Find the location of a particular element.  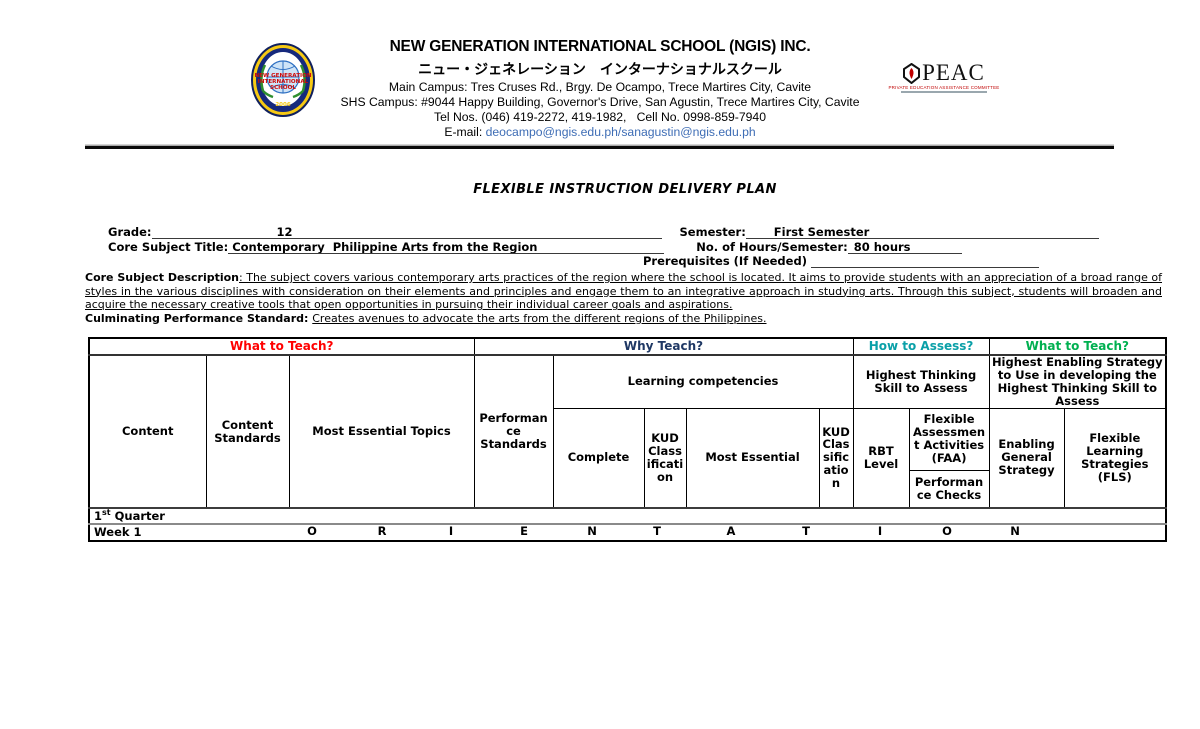

grade-label: Grade: is located at coordinates (130, 232).